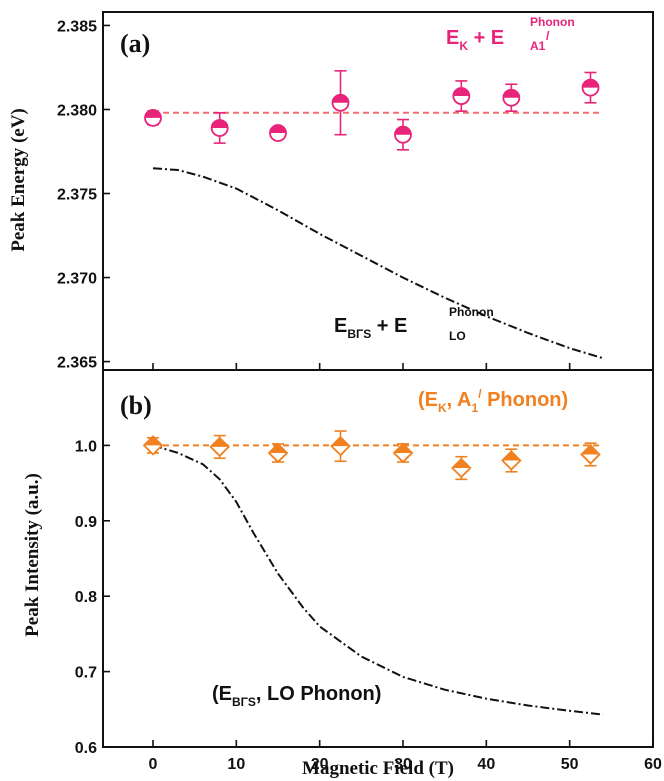 Image resolution: width=664 pixels, height=781 pixels. Describe the element at coordinates (403, 764) in the screenshot. I see `x-tick-label: 30` at that location.